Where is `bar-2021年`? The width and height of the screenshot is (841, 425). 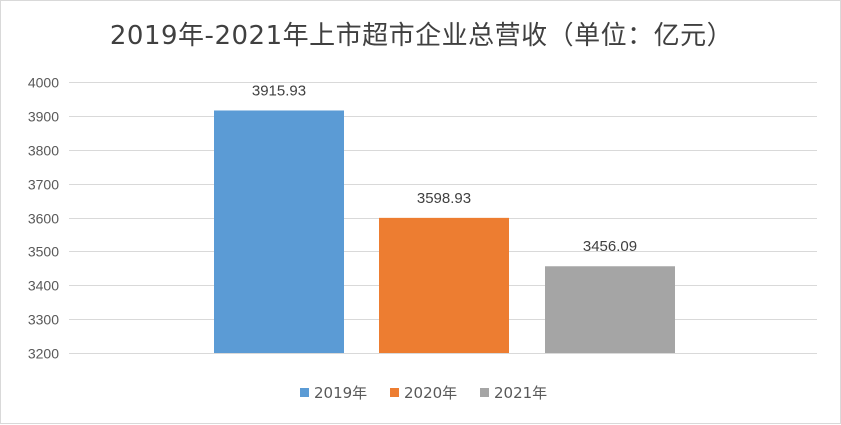
bar-2021年 is located at coordinates (610, 309).